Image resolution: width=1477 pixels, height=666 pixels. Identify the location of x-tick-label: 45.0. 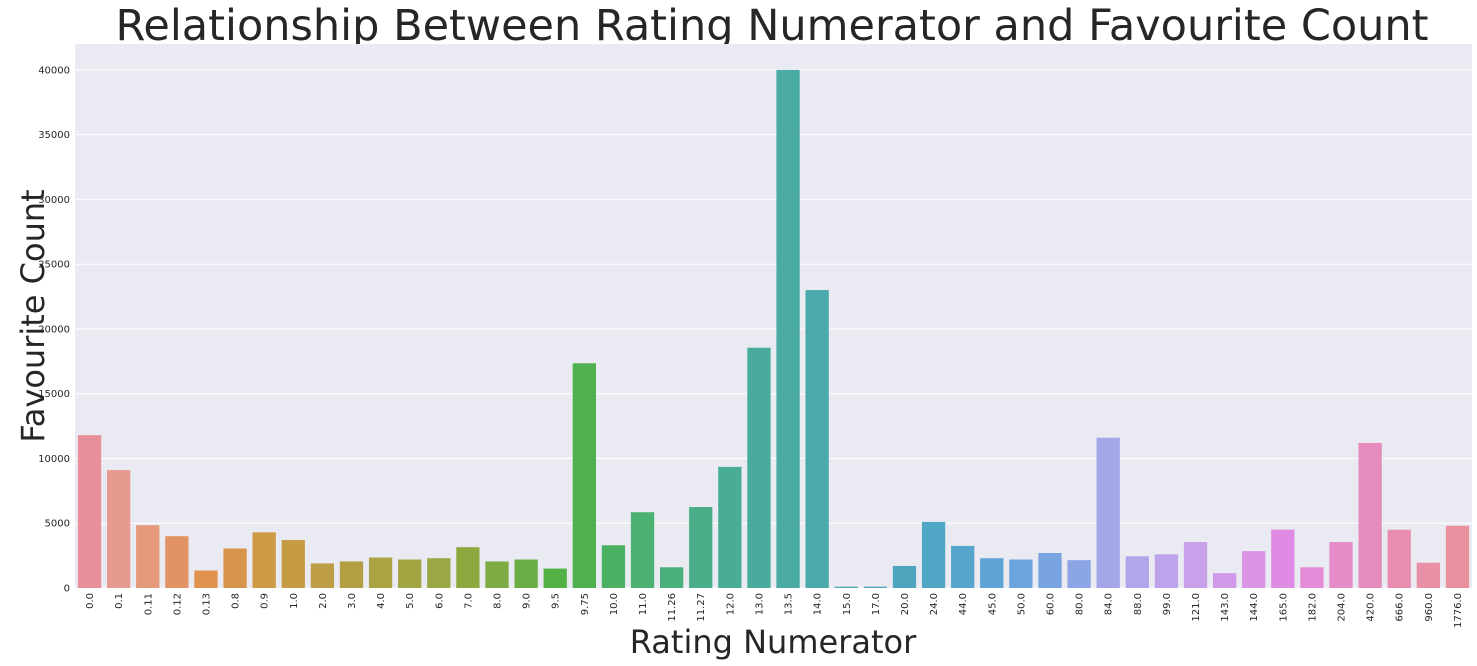
(992, 604).